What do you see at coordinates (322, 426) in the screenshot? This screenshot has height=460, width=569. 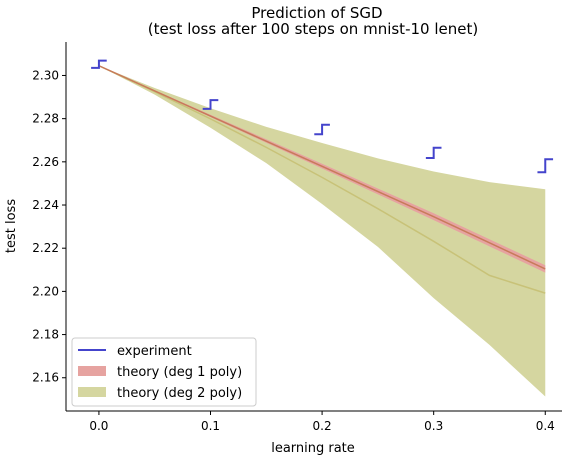 I see `x-tick-label: 0.2` at bounding box center [322, 426].